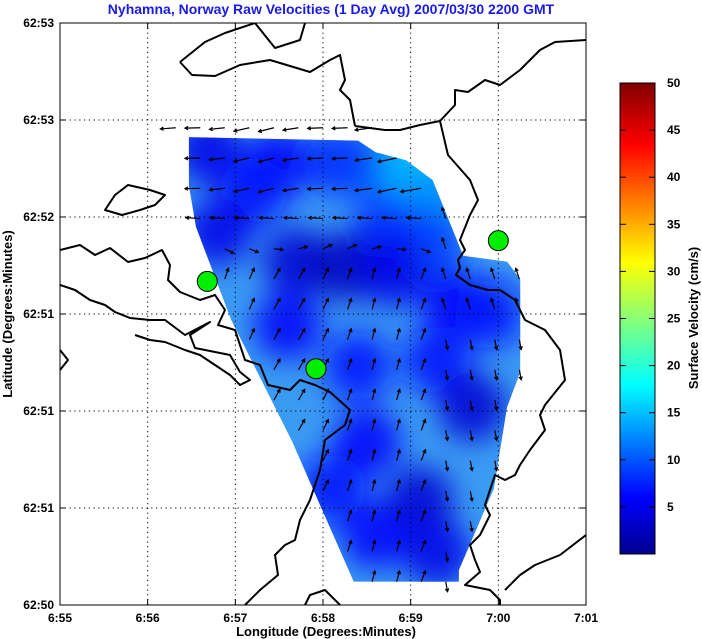  Describe the element at coordinates (323, 618) in the screenshot. I see `x-tick-label: 6:58` at that location.